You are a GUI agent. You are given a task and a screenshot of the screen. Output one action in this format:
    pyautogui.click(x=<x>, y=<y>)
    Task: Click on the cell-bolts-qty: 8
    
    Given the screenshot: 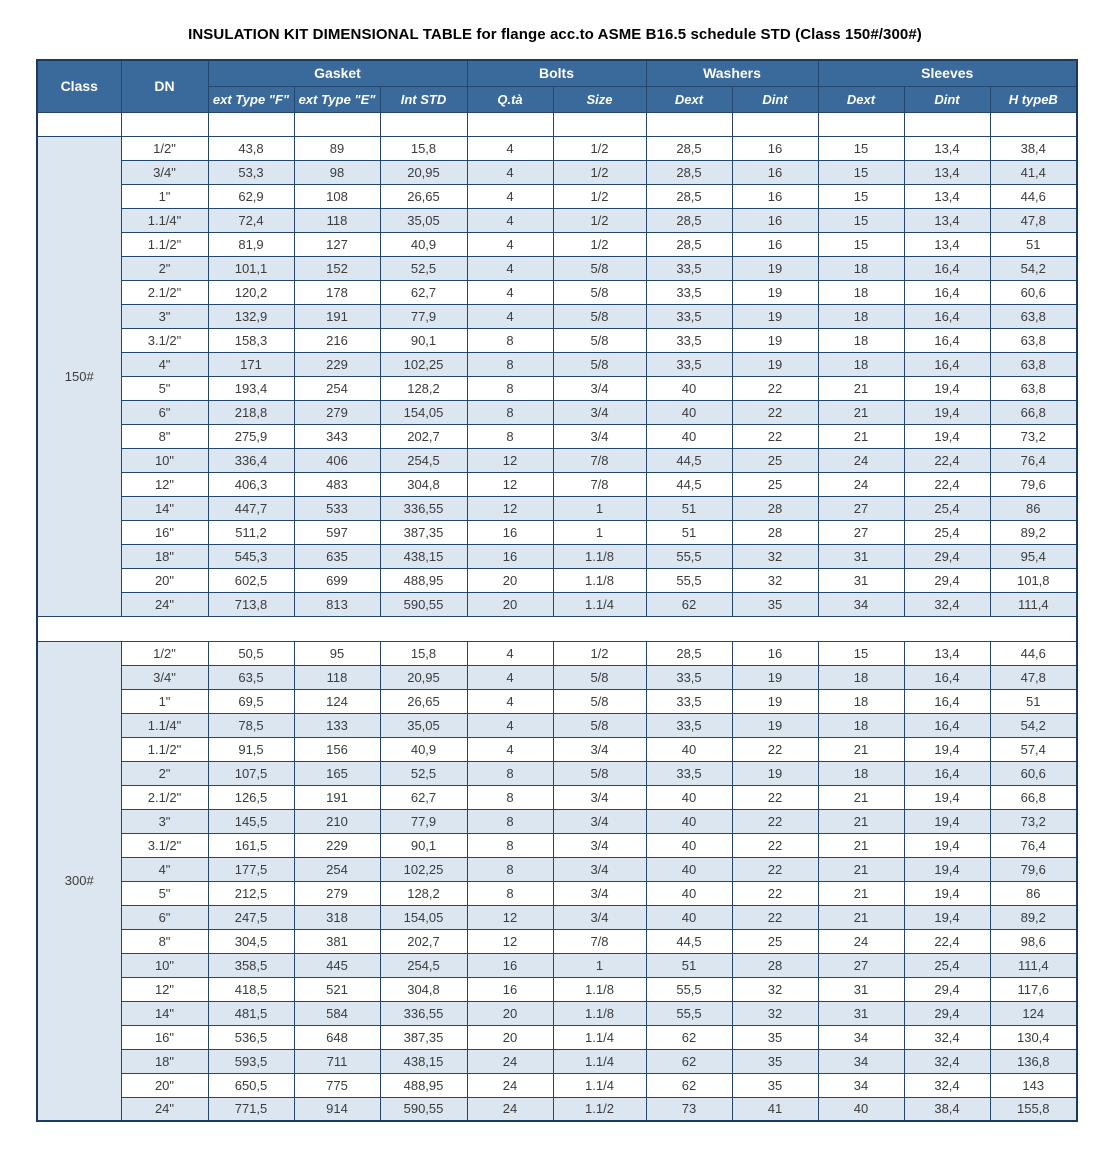 What is the action you would take?
    pyautogui.click(x=510, y=340)
    